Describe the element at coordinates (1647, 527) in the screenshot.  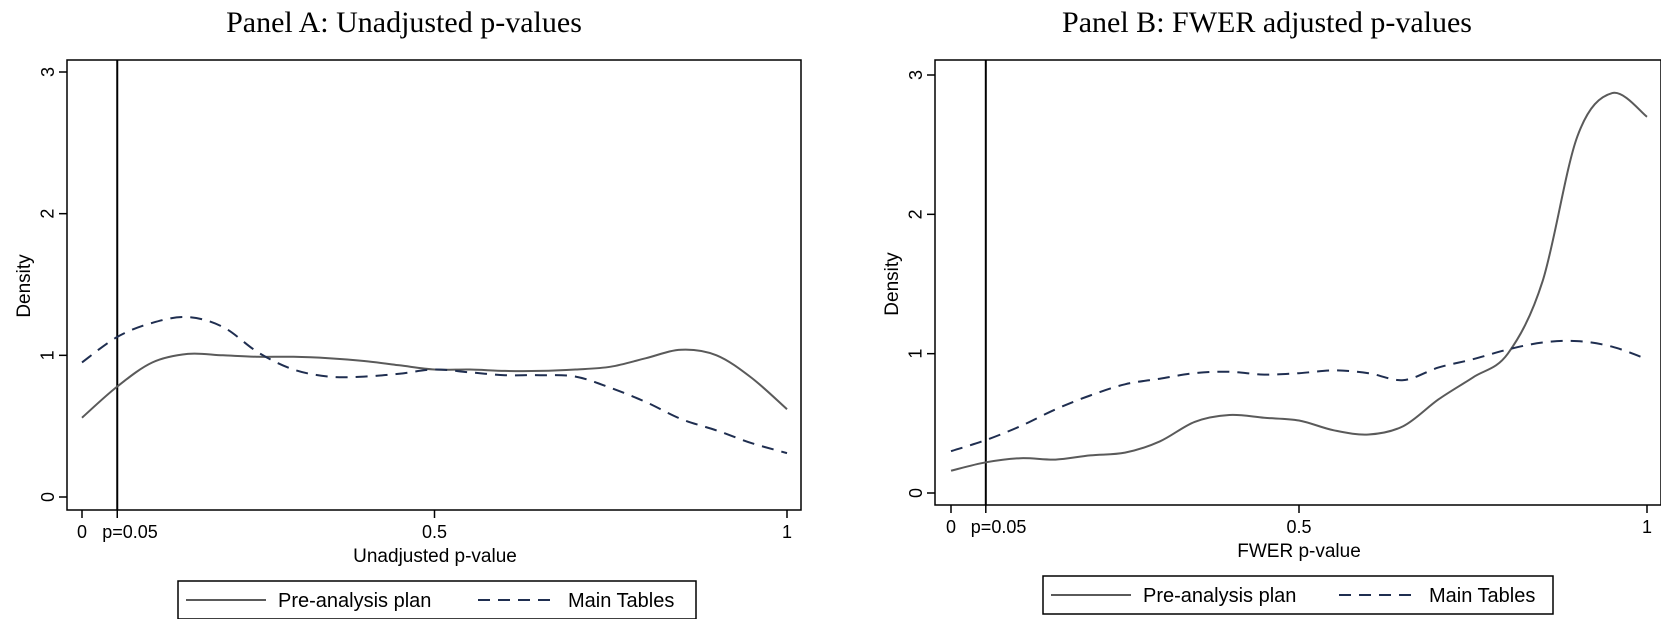
I see `panel-b-x-tick-label-3: 1` at that location.